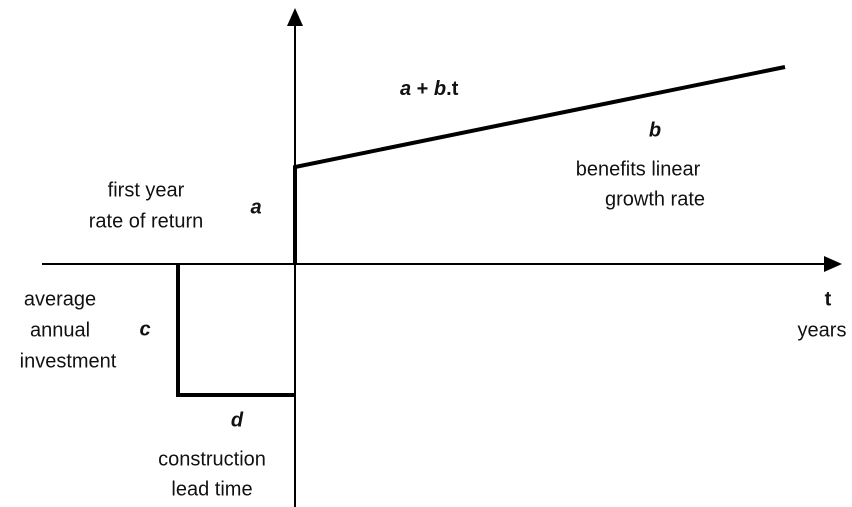  What do you see at coordinates (440, 89) in the screenshot?
I see `formula-part: b` at bounding box center [440, 89].